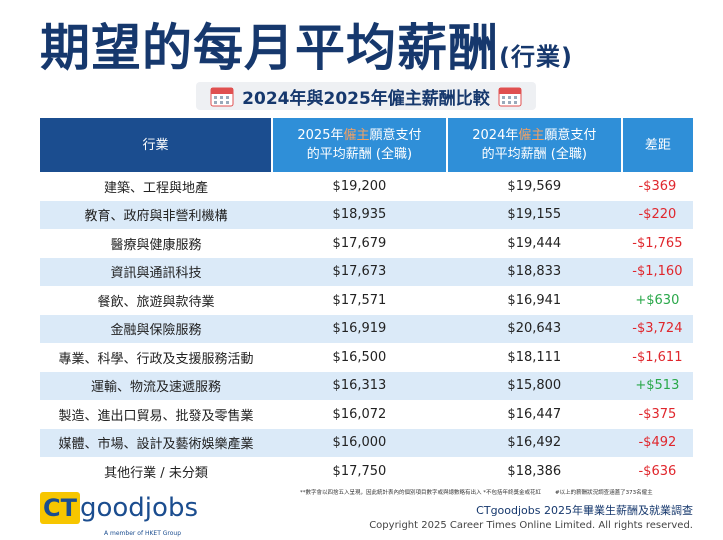  I want to click on value-cell: -$492, so click(657, 442).